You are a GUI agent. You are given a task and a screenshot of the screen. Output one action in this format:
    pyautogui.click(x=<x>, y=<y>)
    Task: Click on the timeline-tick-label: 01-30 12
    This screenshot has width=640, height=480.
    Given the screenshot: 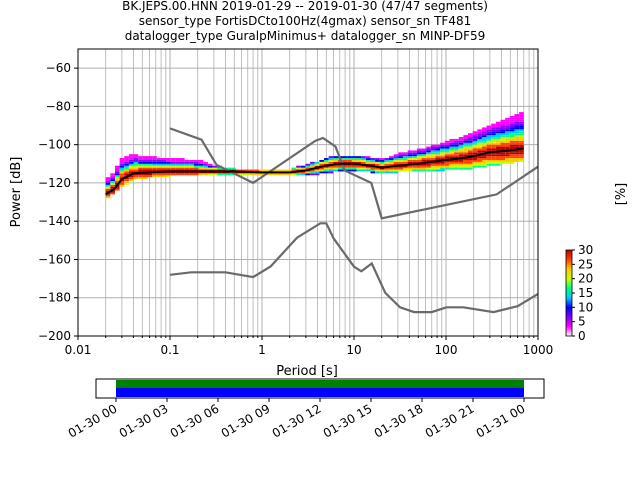 What is the action you would take?
    pyautogui.click(x=297, y=420)
    